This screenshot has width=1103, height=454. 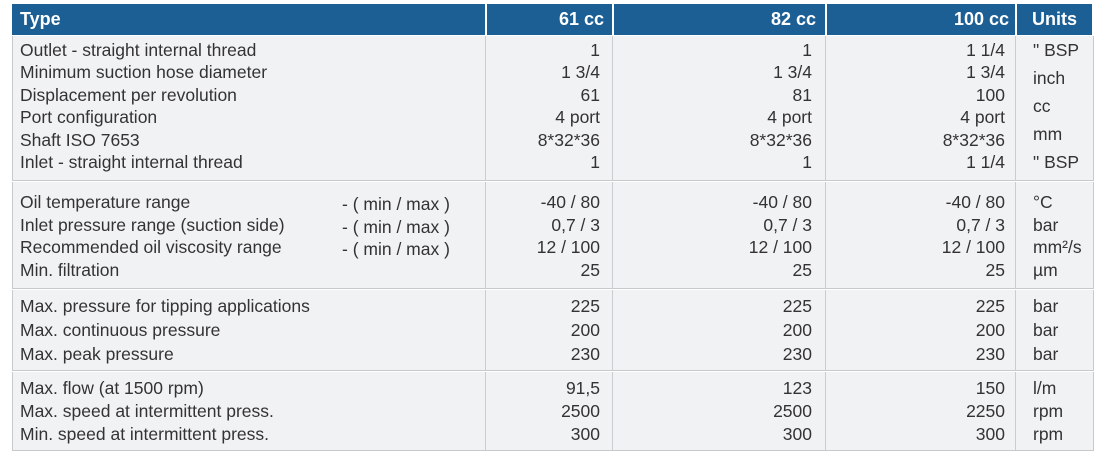 I want to click on unit: " BSP, so click(x=1056, y=50).